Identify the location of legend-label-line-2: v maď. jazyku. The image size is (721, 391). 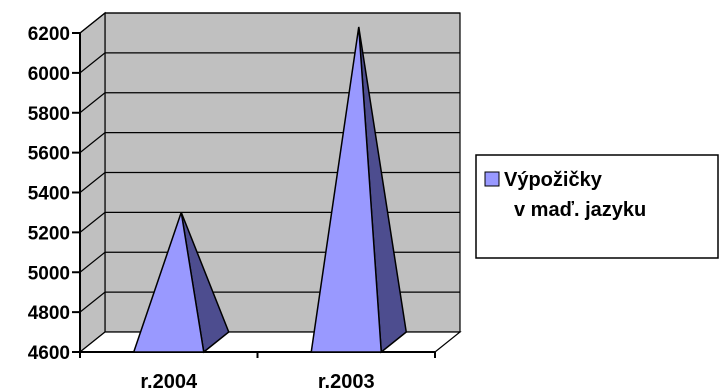
(580, 210).